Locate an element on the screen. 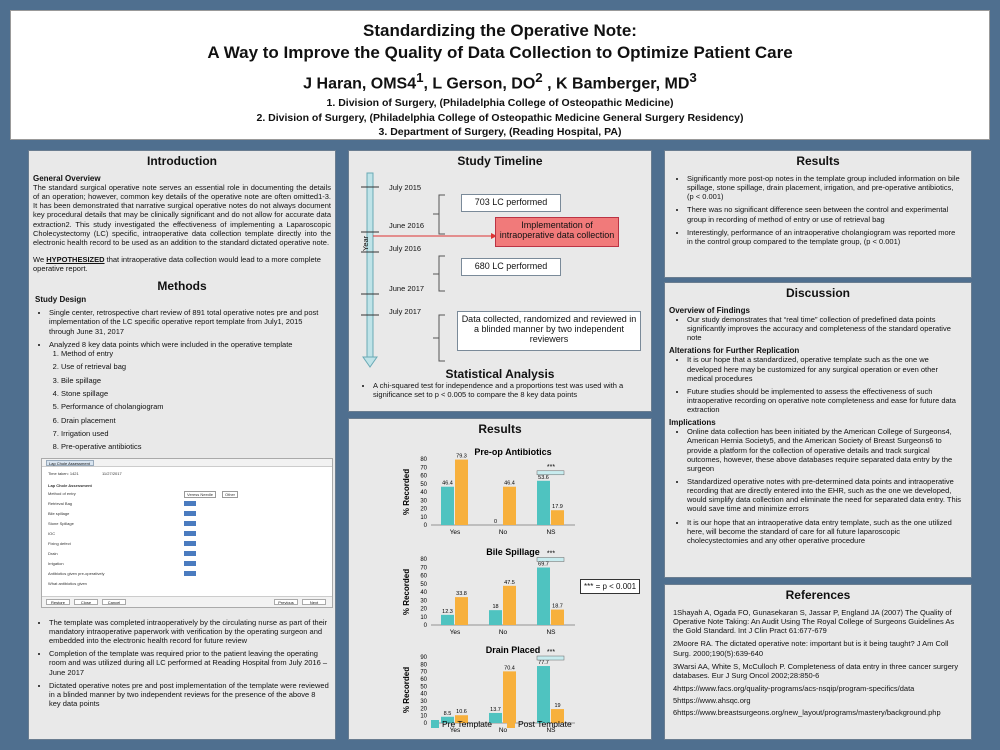 The width and height of the screenshot is (1000, 750). legend-label-post: Post Template is located at coordinates (545, 724).